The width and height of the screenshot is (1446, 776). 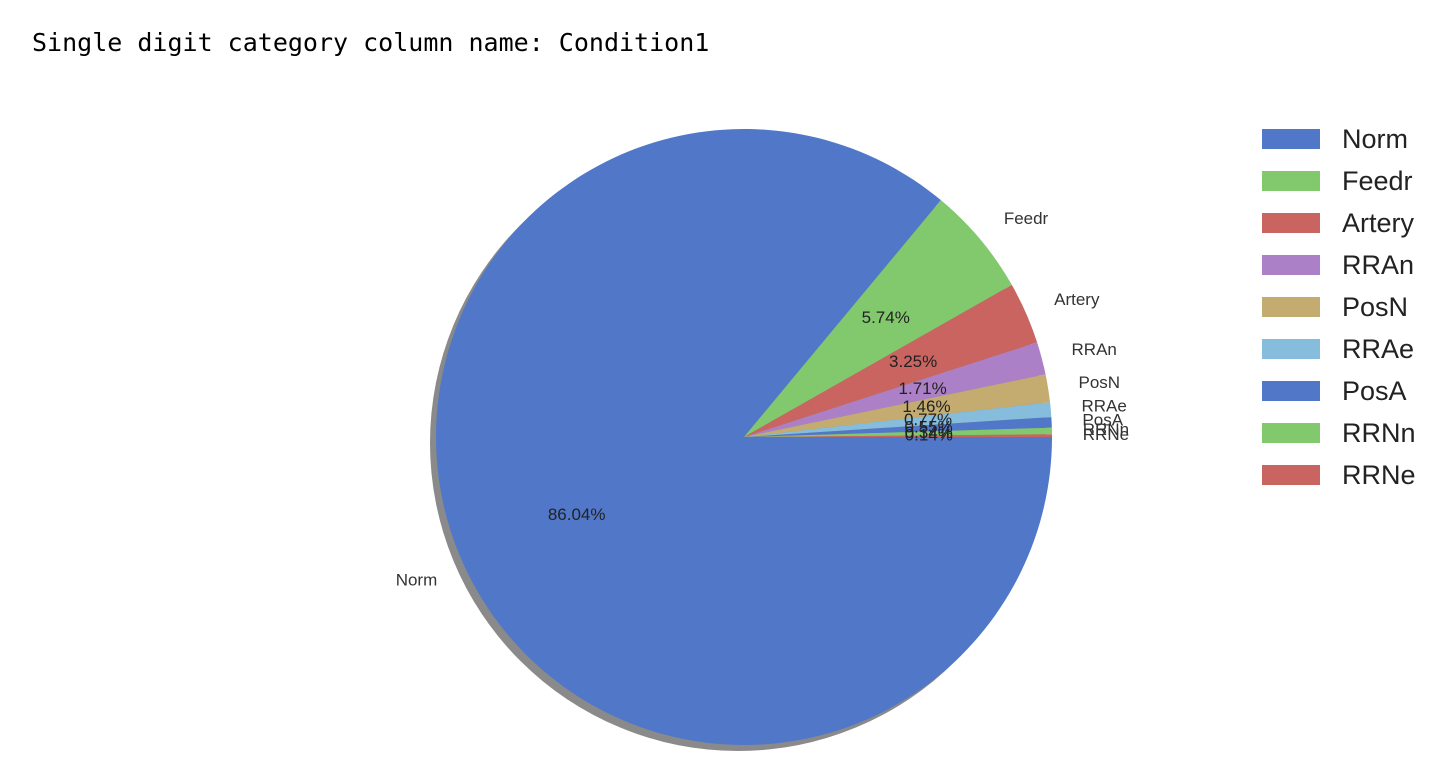 What do you see at coordinates (417, 579) in the screenshot?
I see `slice-label-norm: Norm` at bounding box center [417, 579].